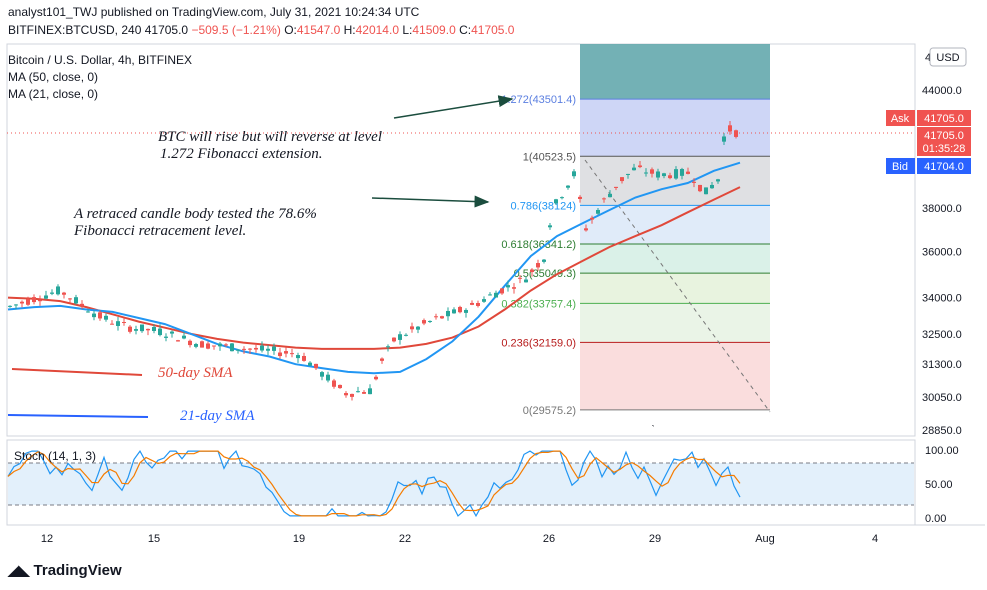 The image size is (987, 590). What do you see at coordinates (159, 231) in the screenshot?
I see `annotation-2-line2: Fibonacci retracement level.` at bounding box center [159, 231].